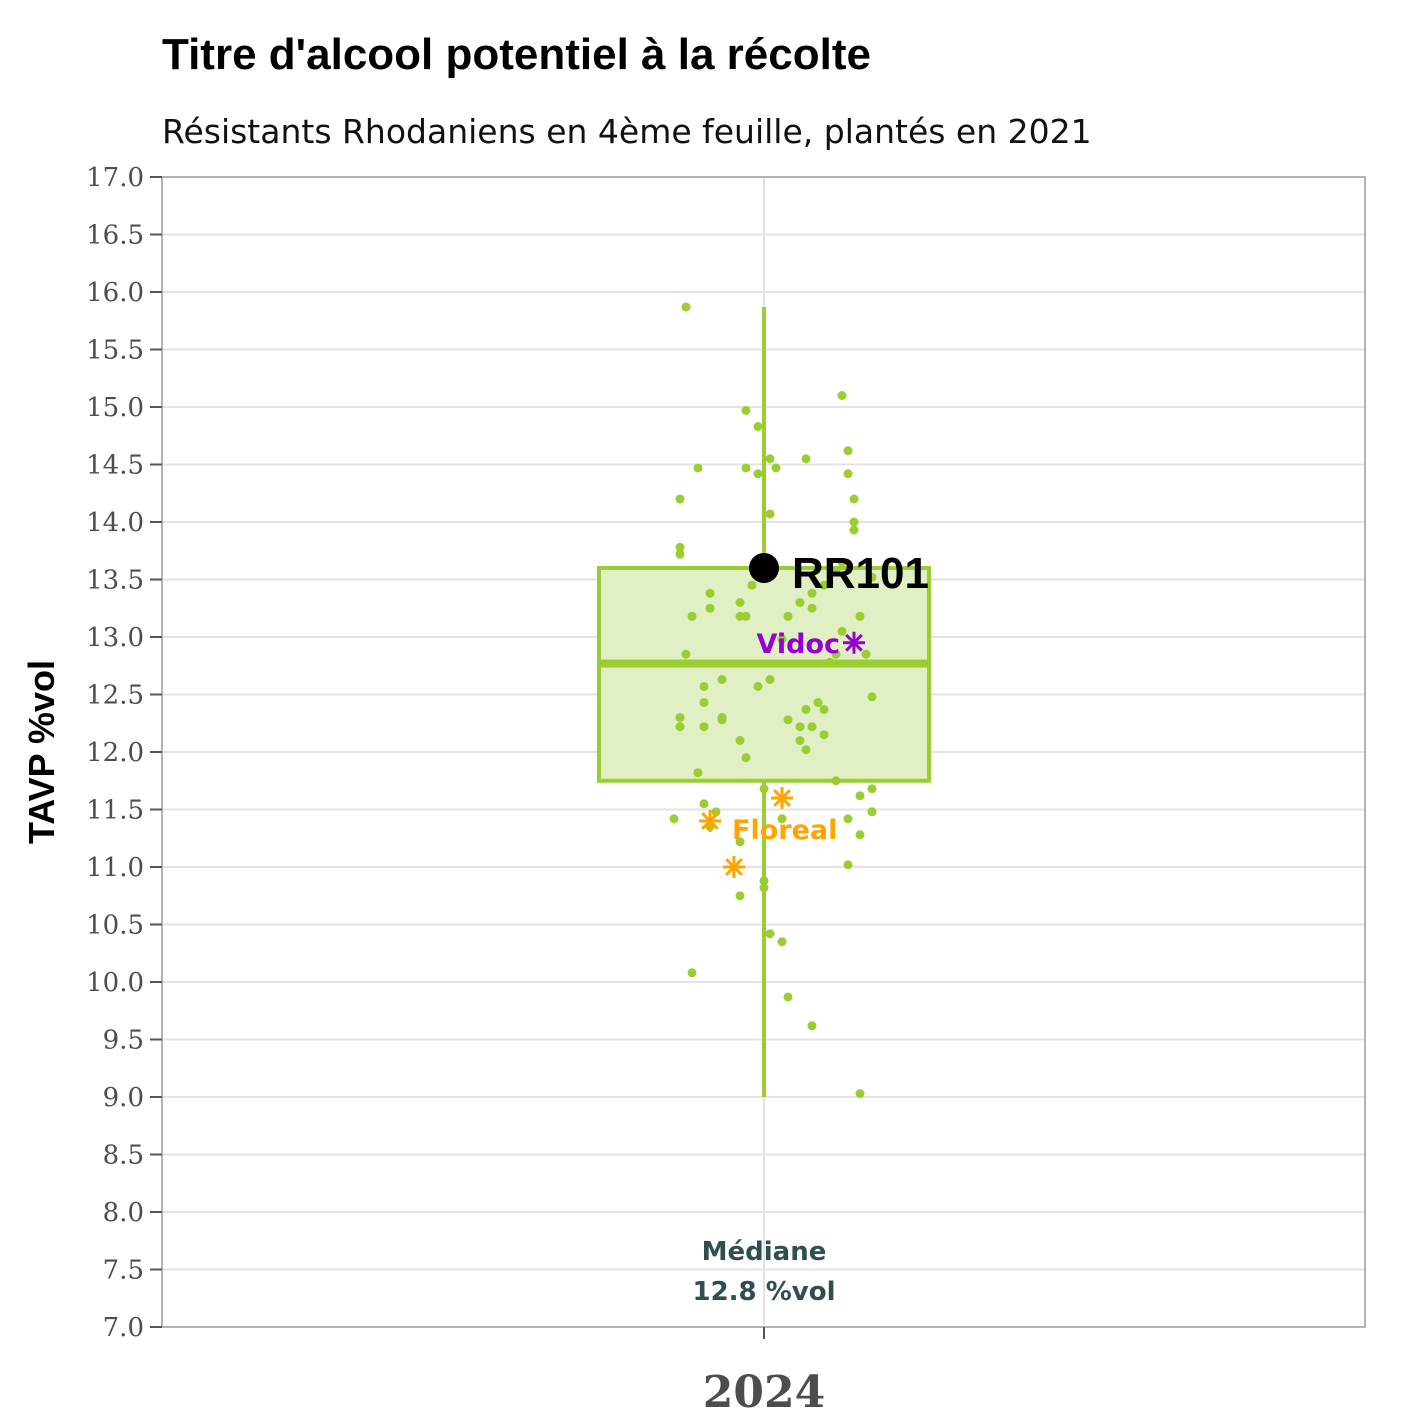 The width and height of the screenshot is (1417, 1417). Describe the element at coordinates (115, 178) in the screenshot. I see `y-tick-label: 17.0` at that location.